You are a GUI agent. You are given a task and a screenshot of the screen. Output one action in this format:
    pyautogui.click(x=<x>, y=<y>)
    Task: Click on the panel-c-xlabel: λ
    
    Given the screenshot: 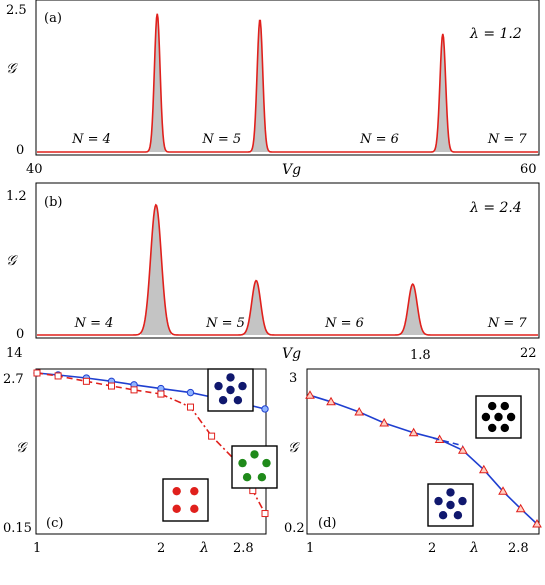 What is the action you would take?
    pyautogui.click(x=204, y=548)
    